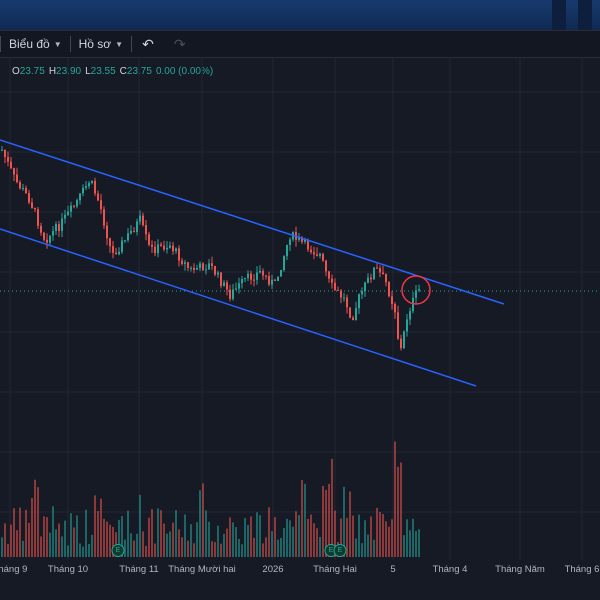 This screenshot has width=600, height=600. What do you see at coordinates (416, 290) in the screenshot?
I see `highlight-circle` at bounding box center [416, 290].